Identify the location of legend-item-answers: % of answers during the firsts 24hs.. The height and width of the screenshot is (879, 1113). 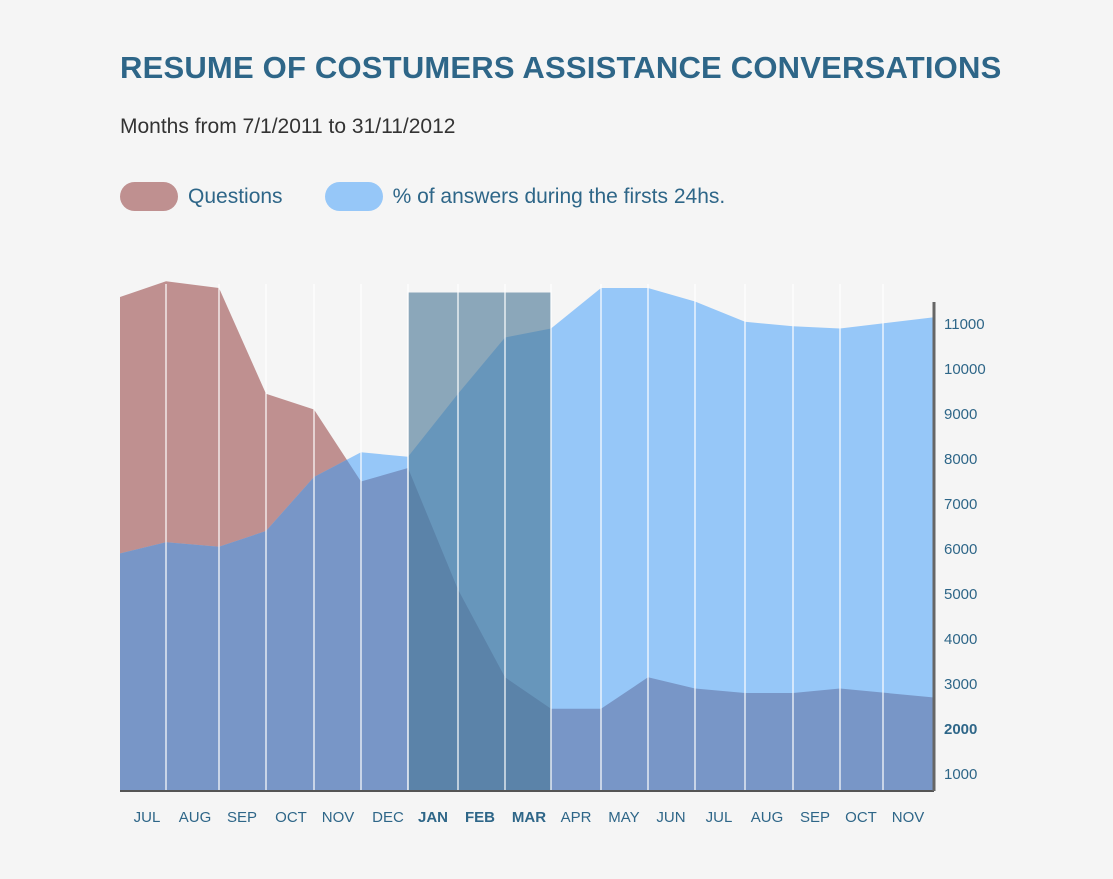
(525, 196).